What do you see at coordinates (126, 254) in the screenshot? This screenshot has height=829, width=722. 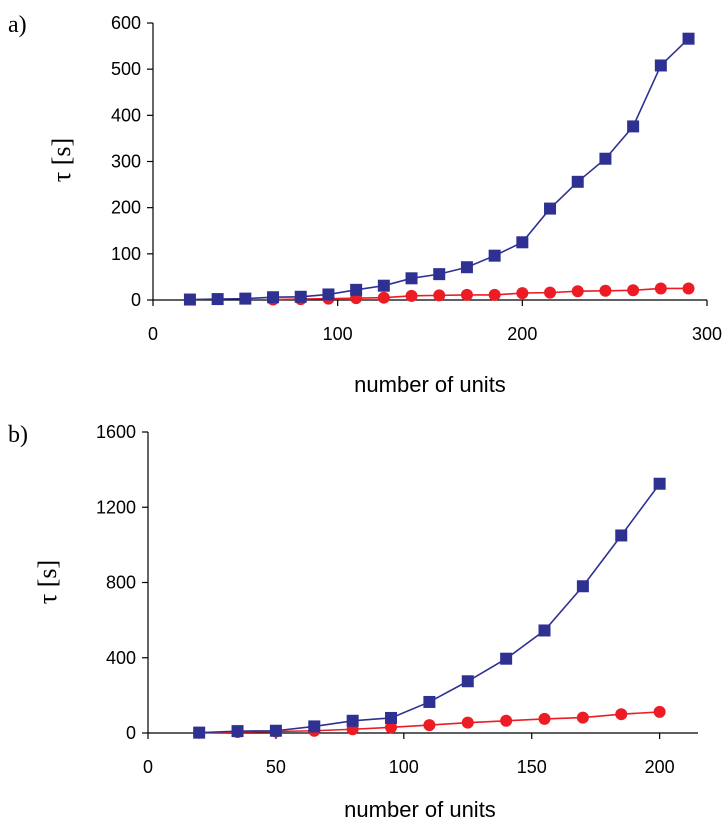 I see `y-tick-label: 100` at bounding box center [126, 254].